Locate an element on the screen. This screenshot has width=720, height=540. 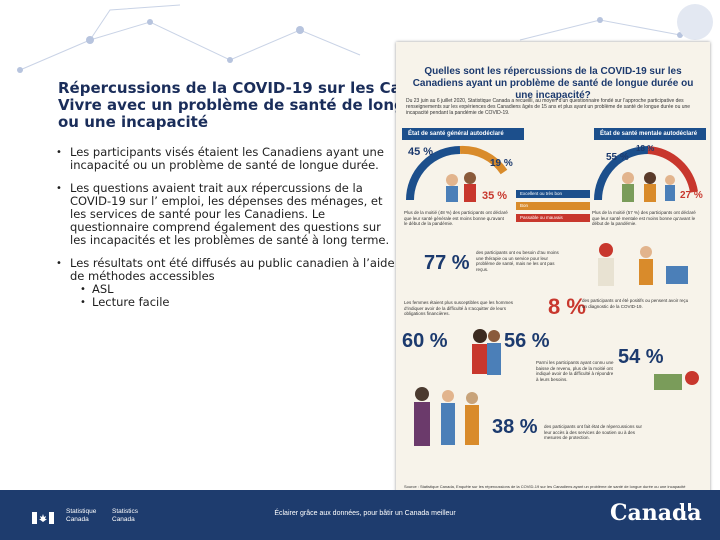
pct-35-general: 35 % is located at coordinates (495, 196).